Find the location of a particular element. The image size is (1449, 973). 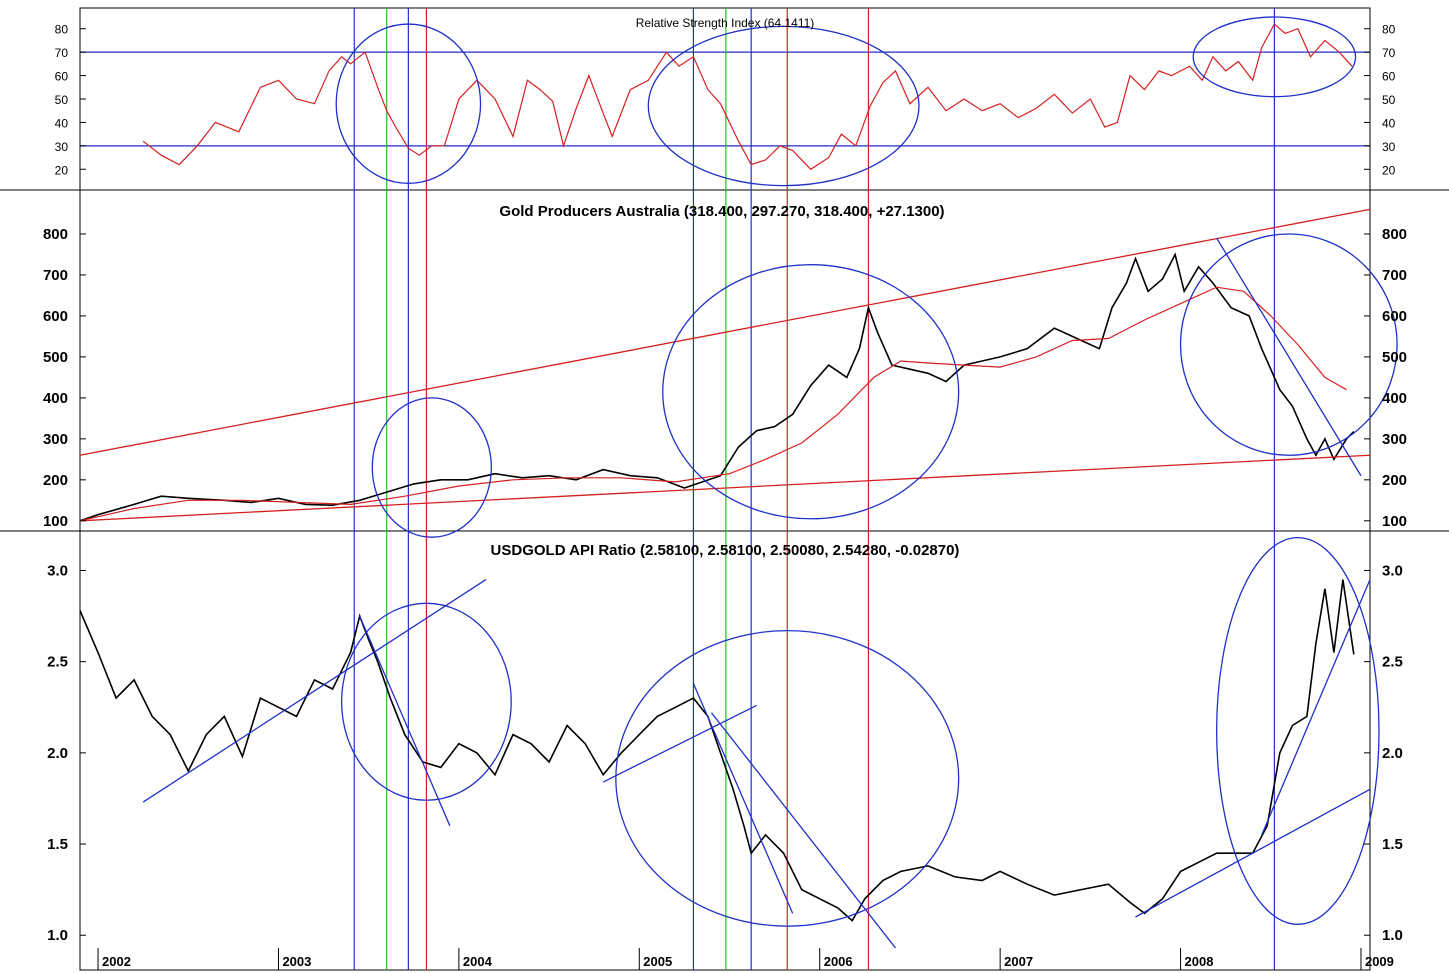

xtick-2002: 2002 is located at coordinates (116, 961).